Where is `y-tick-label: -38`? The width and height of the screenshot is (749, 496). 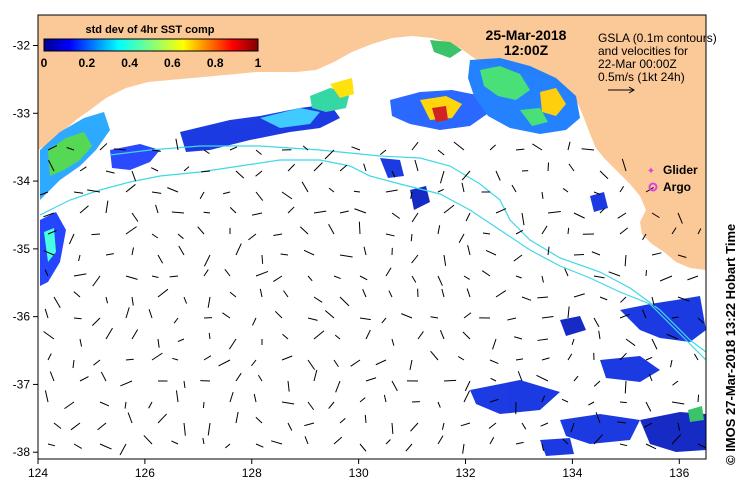
y-tick-label: -38 is located at coordinates (22, 452).